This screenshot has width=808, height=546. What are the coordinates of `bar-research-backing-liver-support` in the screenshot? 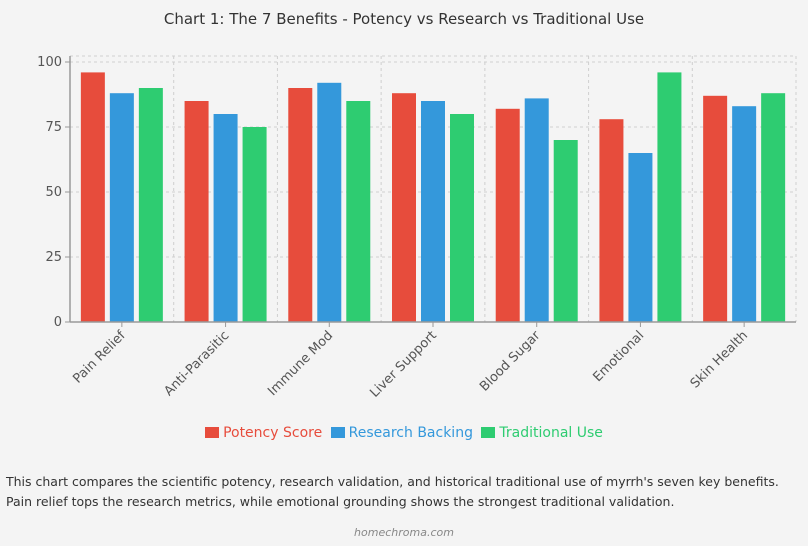 It's located at (433, 211).